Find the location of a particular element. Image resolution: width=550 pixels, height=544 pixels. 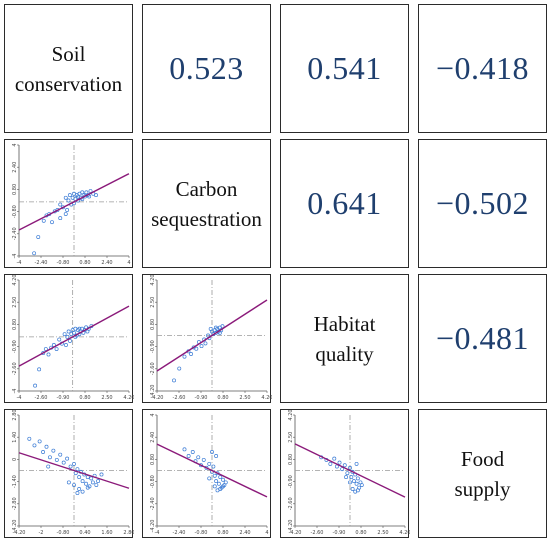

y-tick-label: 2.50 is located at coordinates (15, 302).